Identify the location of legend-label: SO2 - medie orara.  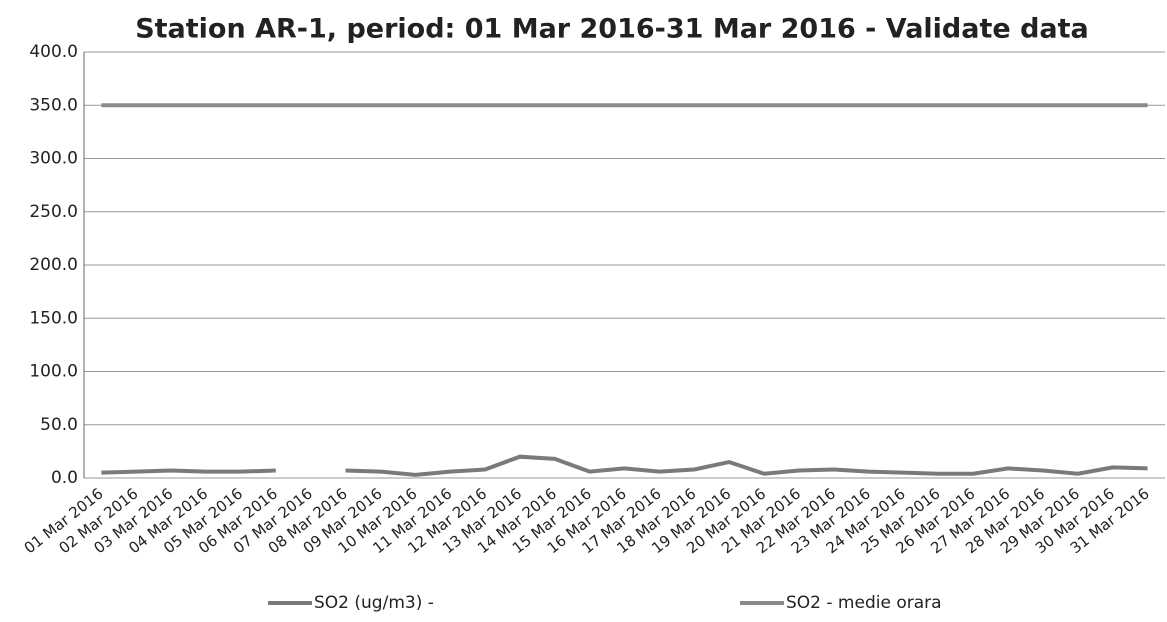
(864, 603).